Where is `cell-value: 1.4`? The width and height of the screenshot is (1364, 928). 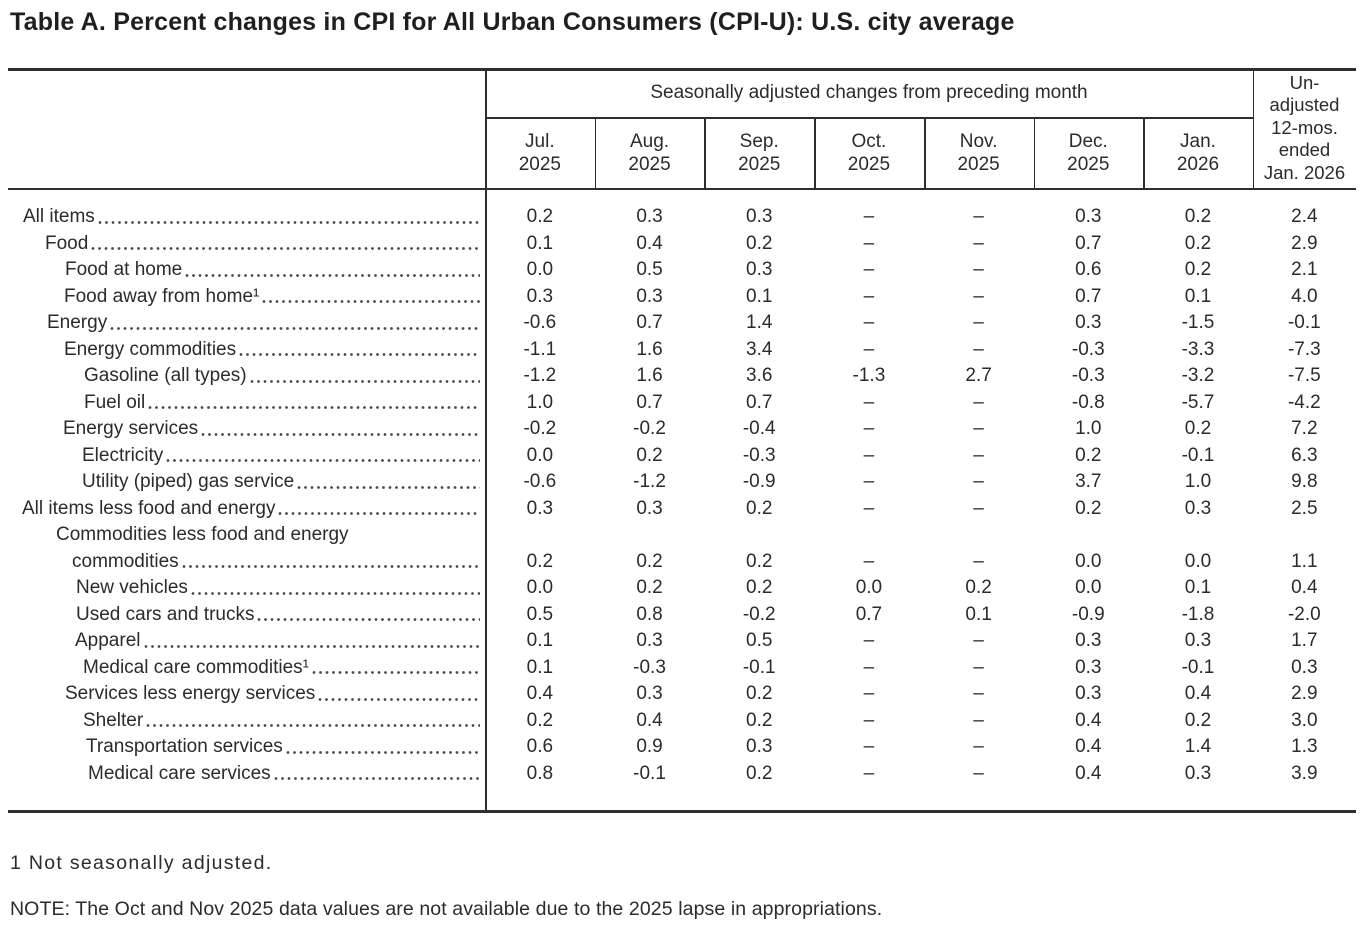
cell-value: 1.4 is located at coordinates (1198, 746).